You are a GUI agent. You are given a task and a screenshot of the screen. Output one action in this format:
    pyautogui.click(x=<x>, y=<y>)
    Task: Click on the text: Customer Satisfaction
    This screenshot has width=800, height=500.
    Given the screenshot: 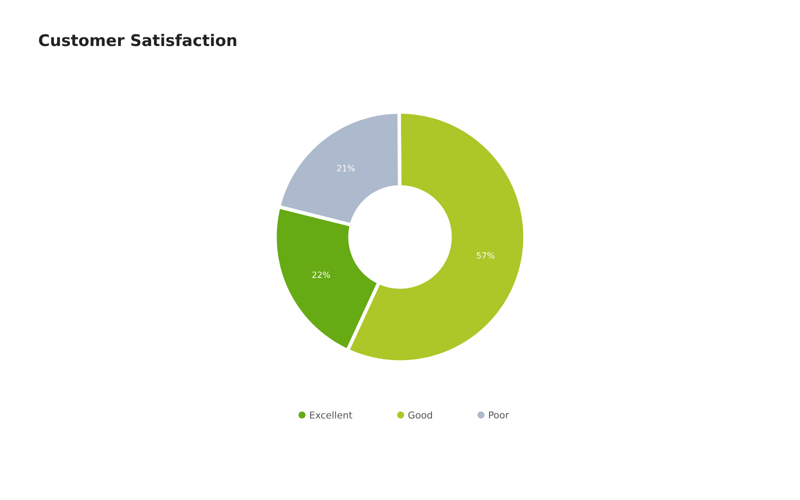 What is the action you would take?
    pyautogui.click(x=137, y=40)
    